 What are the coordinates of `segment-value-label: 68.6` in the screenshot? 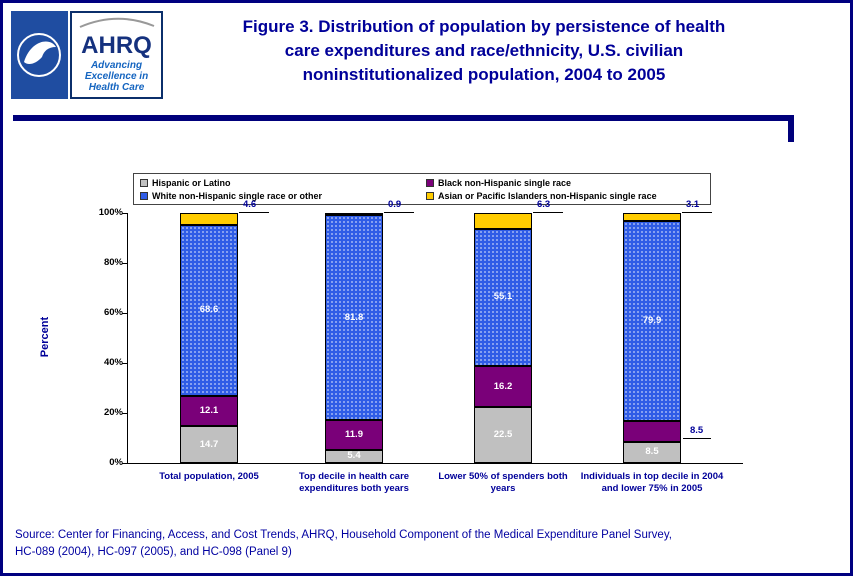 It's located at (209, 310).